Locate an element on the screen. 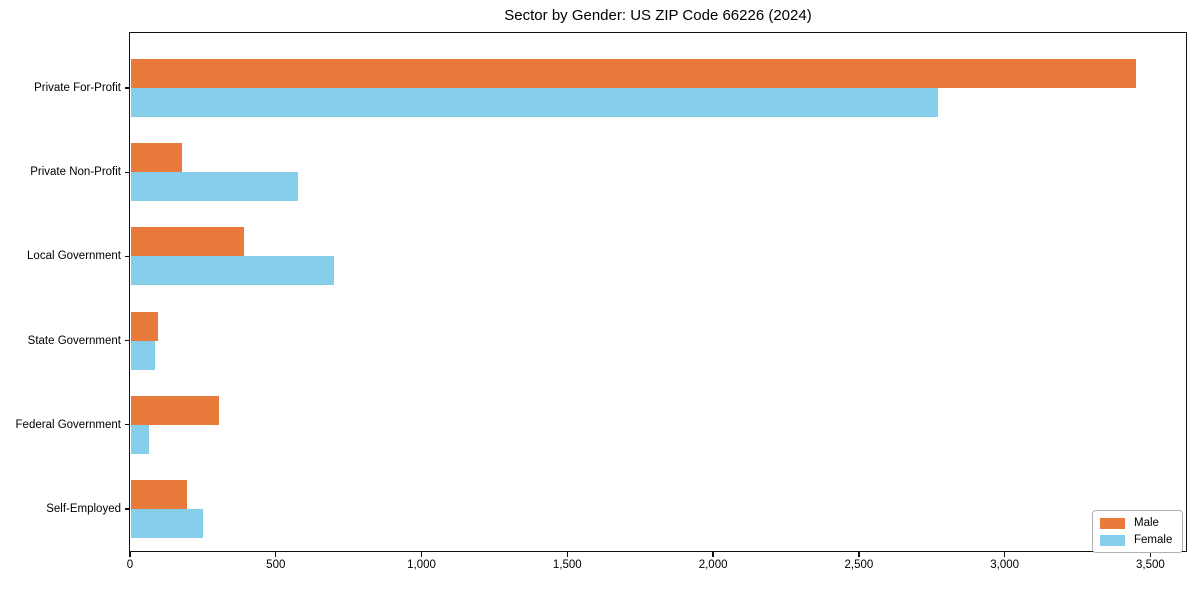 The image size is (1200, 600). x-axis-tick-label: 1,000 is located at coordinates (421, 565).